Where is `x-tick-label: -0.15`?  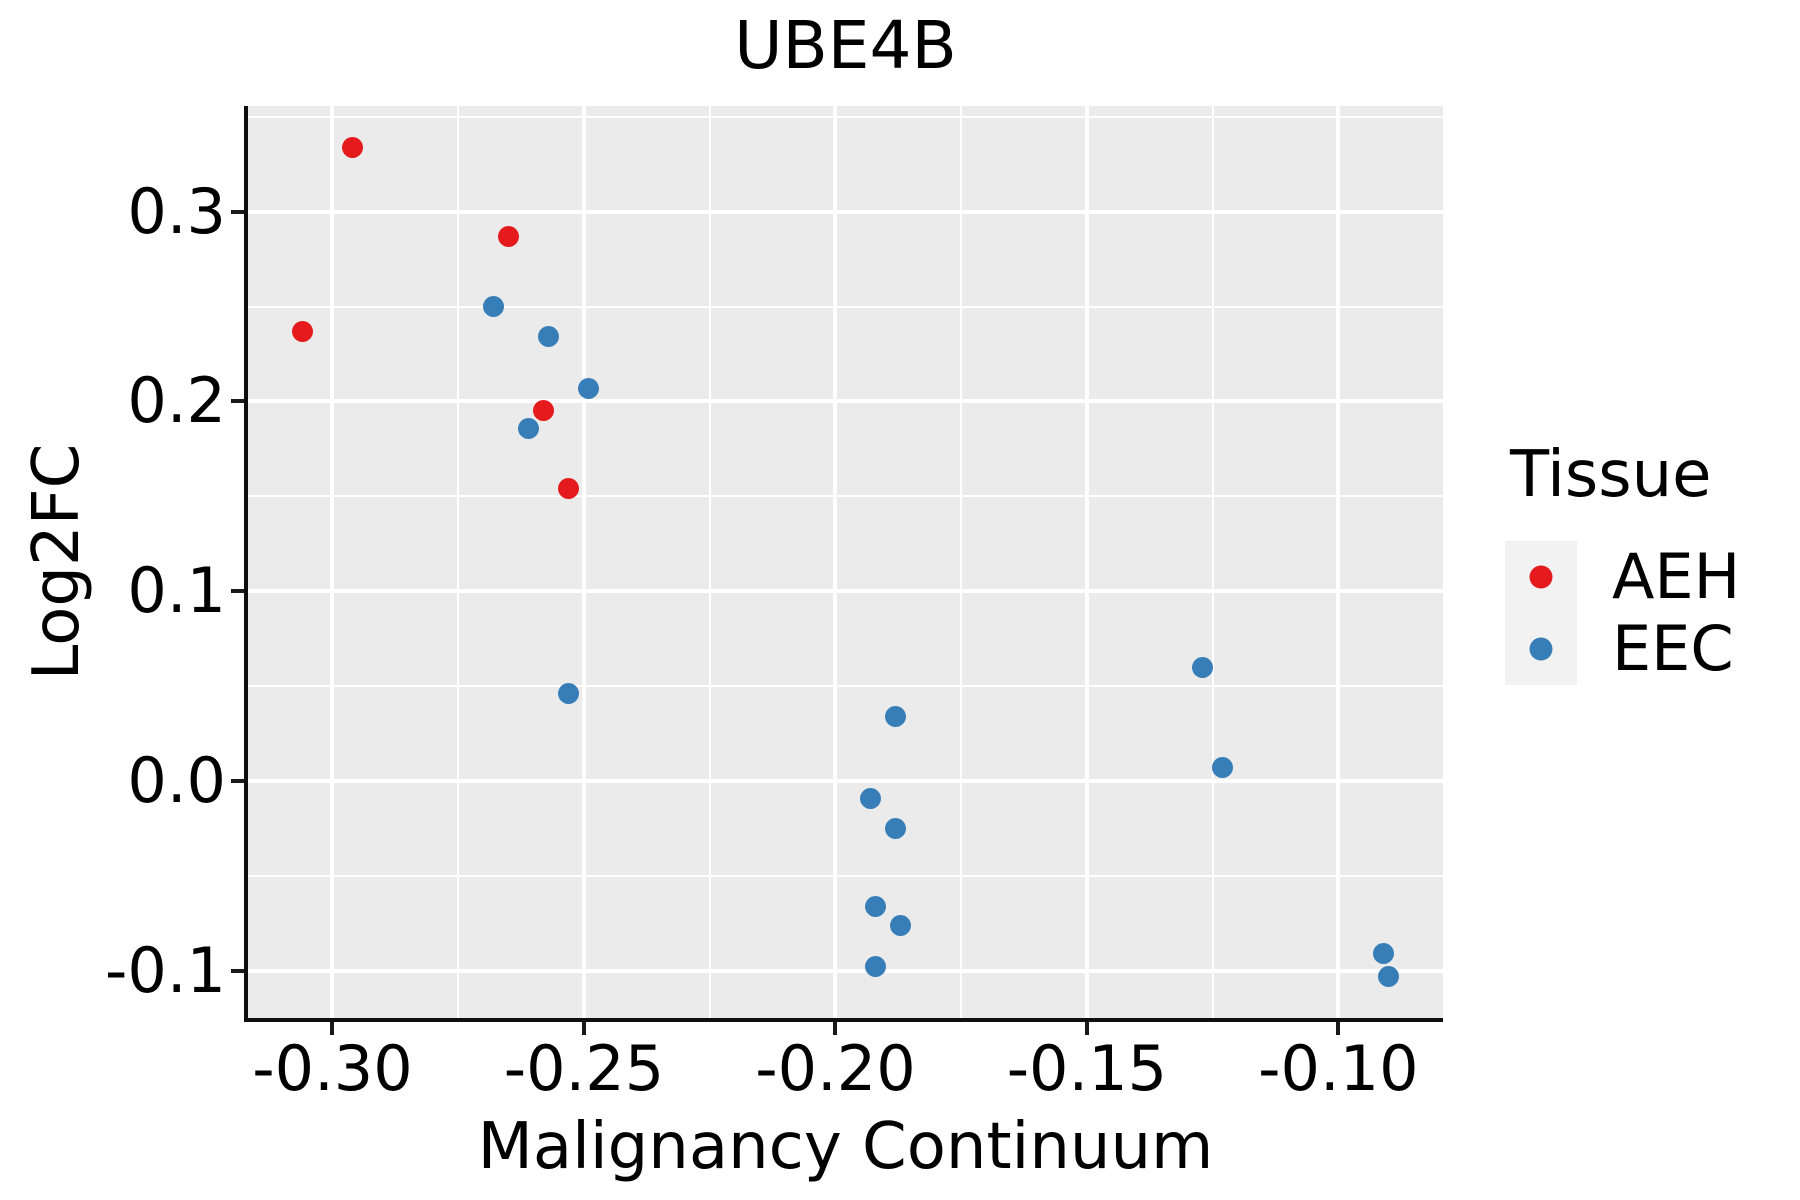
x-tick-label: -0.15 is located at coordinates (1087, 1068).